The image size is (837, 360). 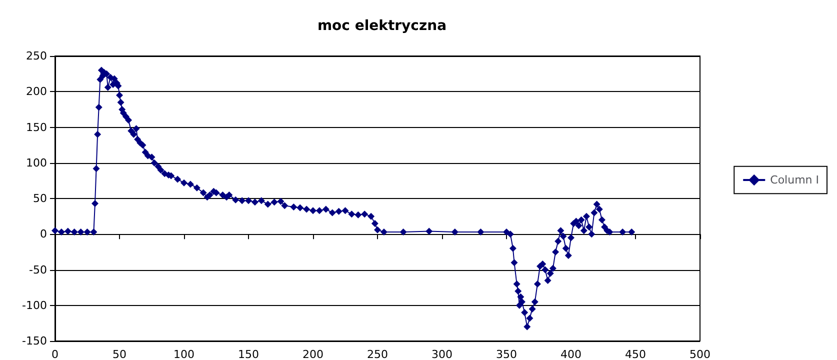 I want to click on x-tick-label: 100, so click(x=184, y=354).